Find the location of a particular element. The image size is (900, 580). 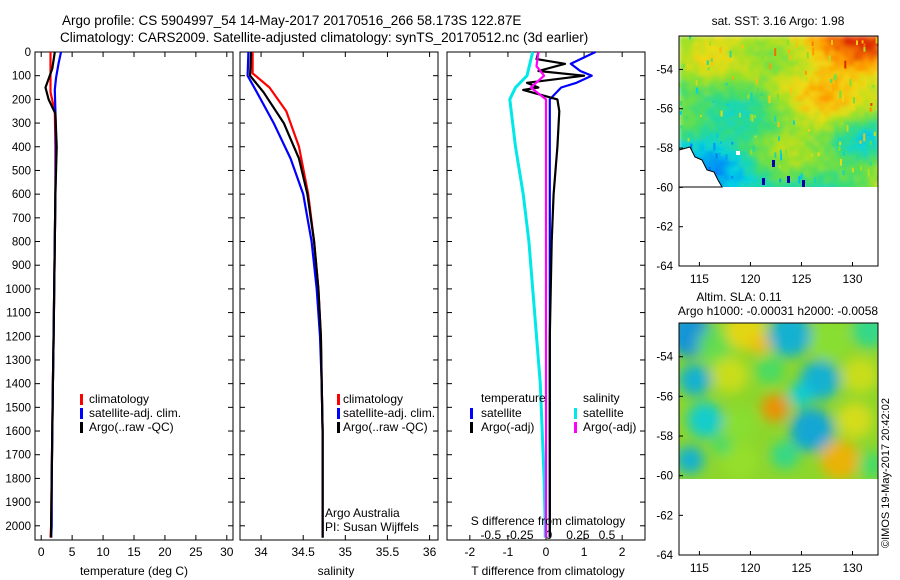

sla-map-subtitle: Argo h1000: -0.00031 h2000: -0.0058 is located at coordinates (778, 311).